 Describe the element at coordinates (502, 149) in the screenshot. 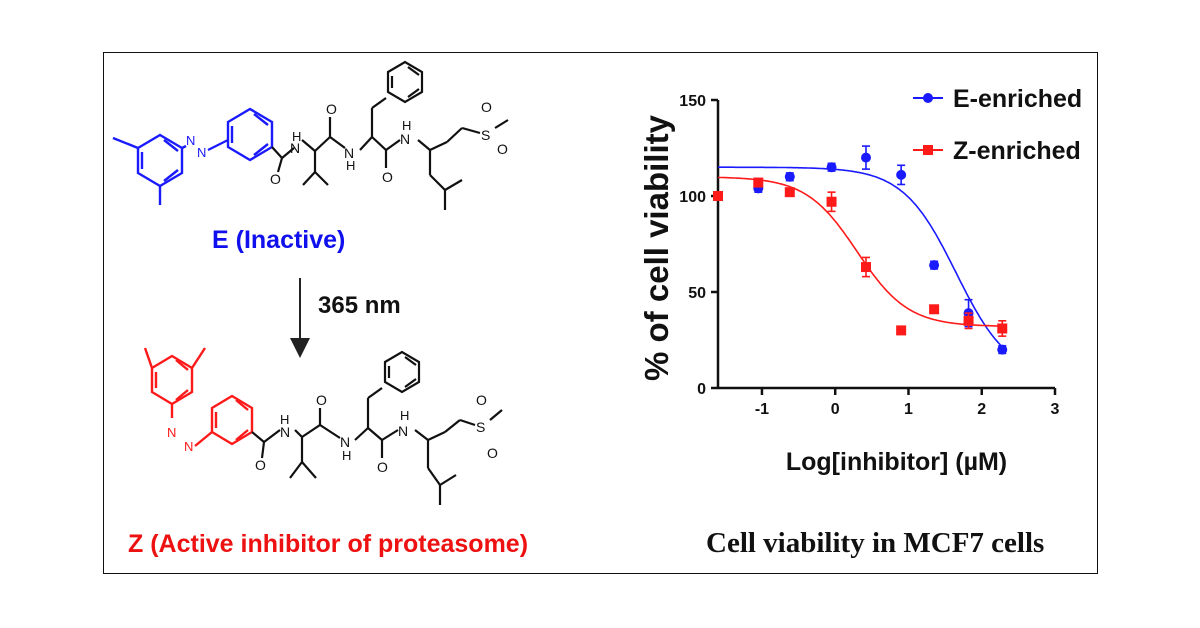

I see `e-so2: O` at that location.